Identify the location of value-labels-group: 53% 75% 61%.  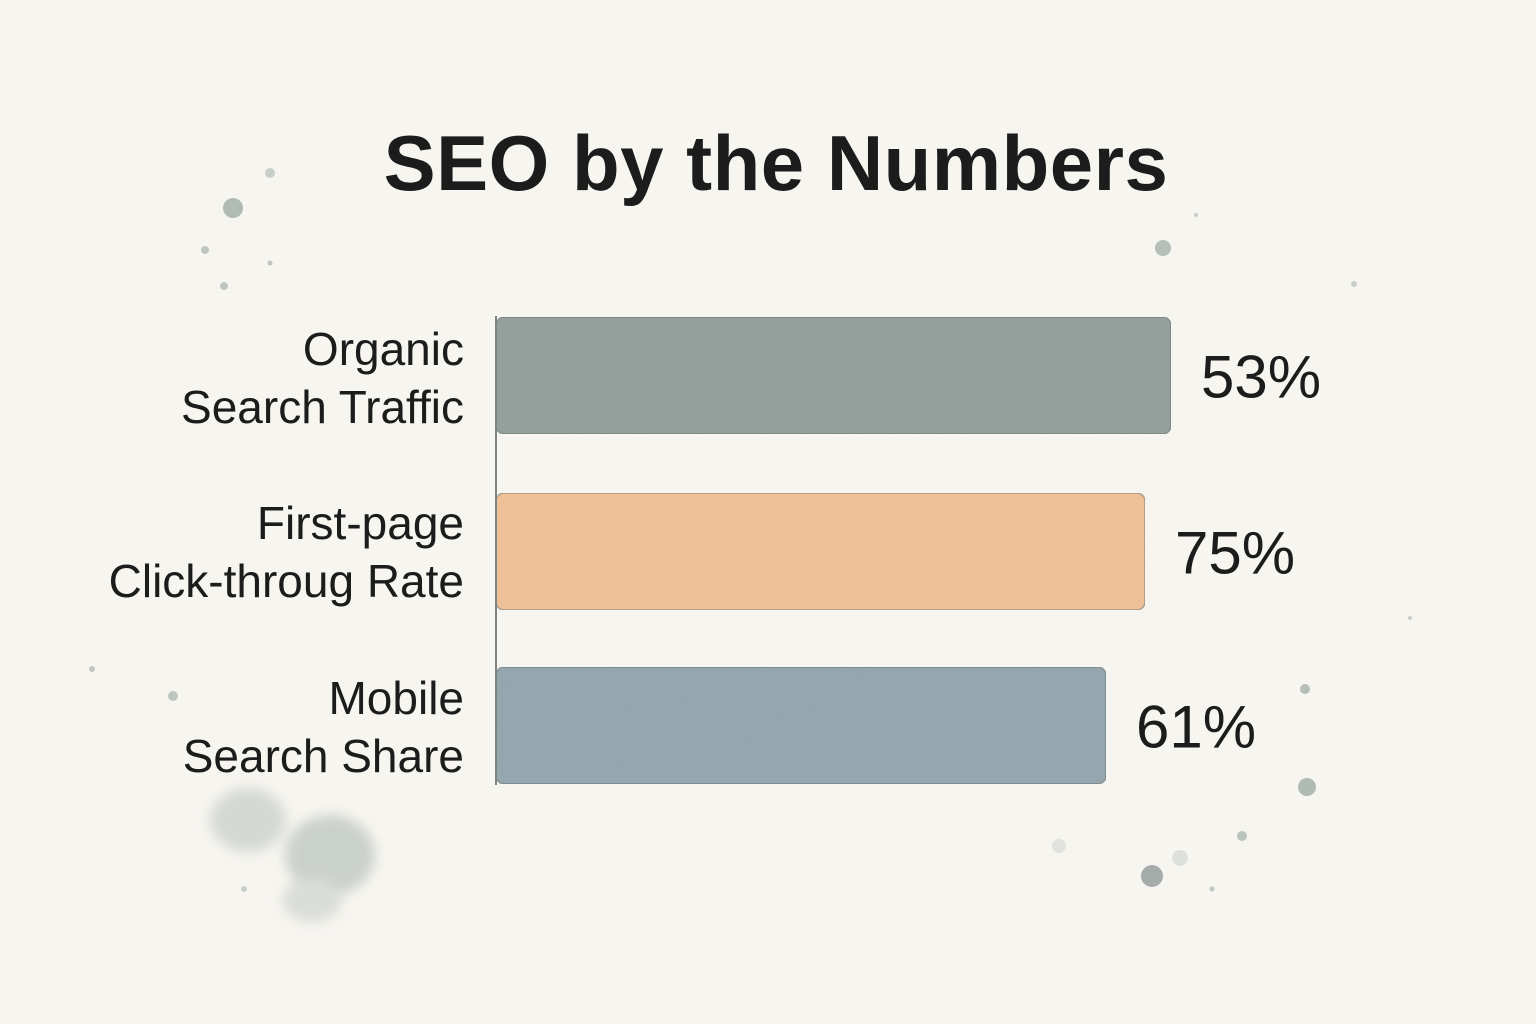
(1228, 552).